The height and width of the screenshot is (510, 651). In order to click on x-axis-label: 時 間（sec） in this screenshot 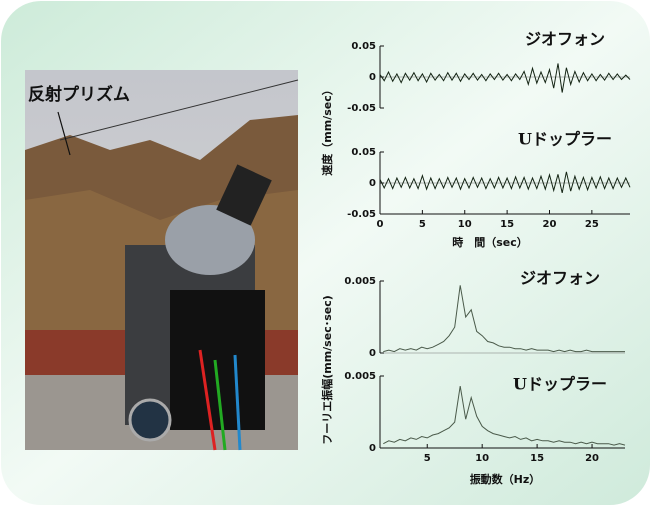, I will do `click(490, 242)`.